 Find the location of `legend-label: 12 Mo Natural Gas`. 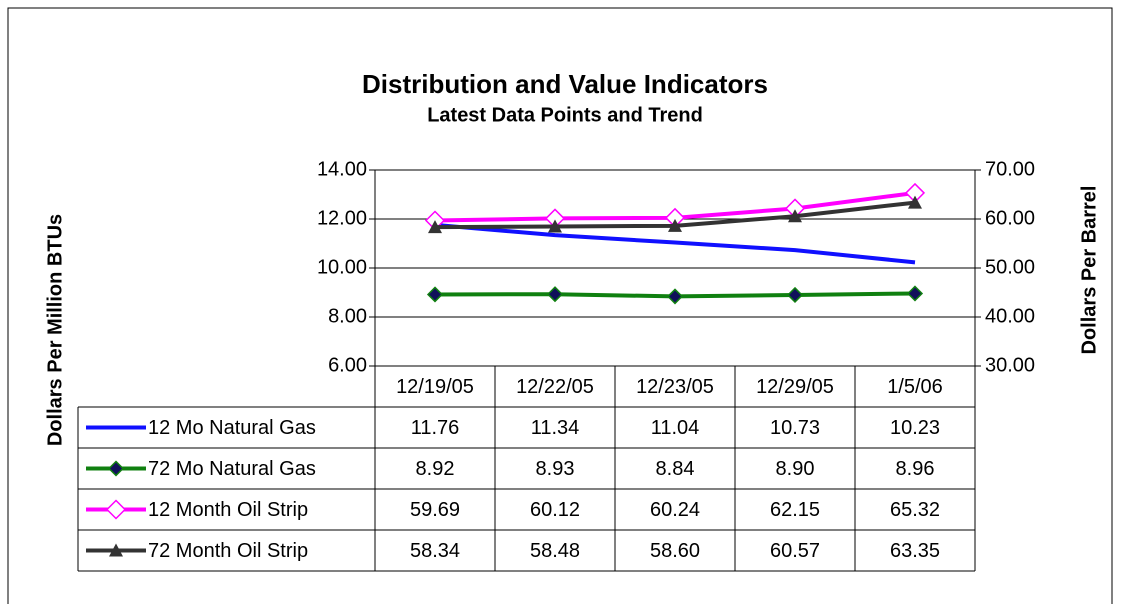

legend-label: 12 Mo Natural Gas is located at coordinates (232, 428).